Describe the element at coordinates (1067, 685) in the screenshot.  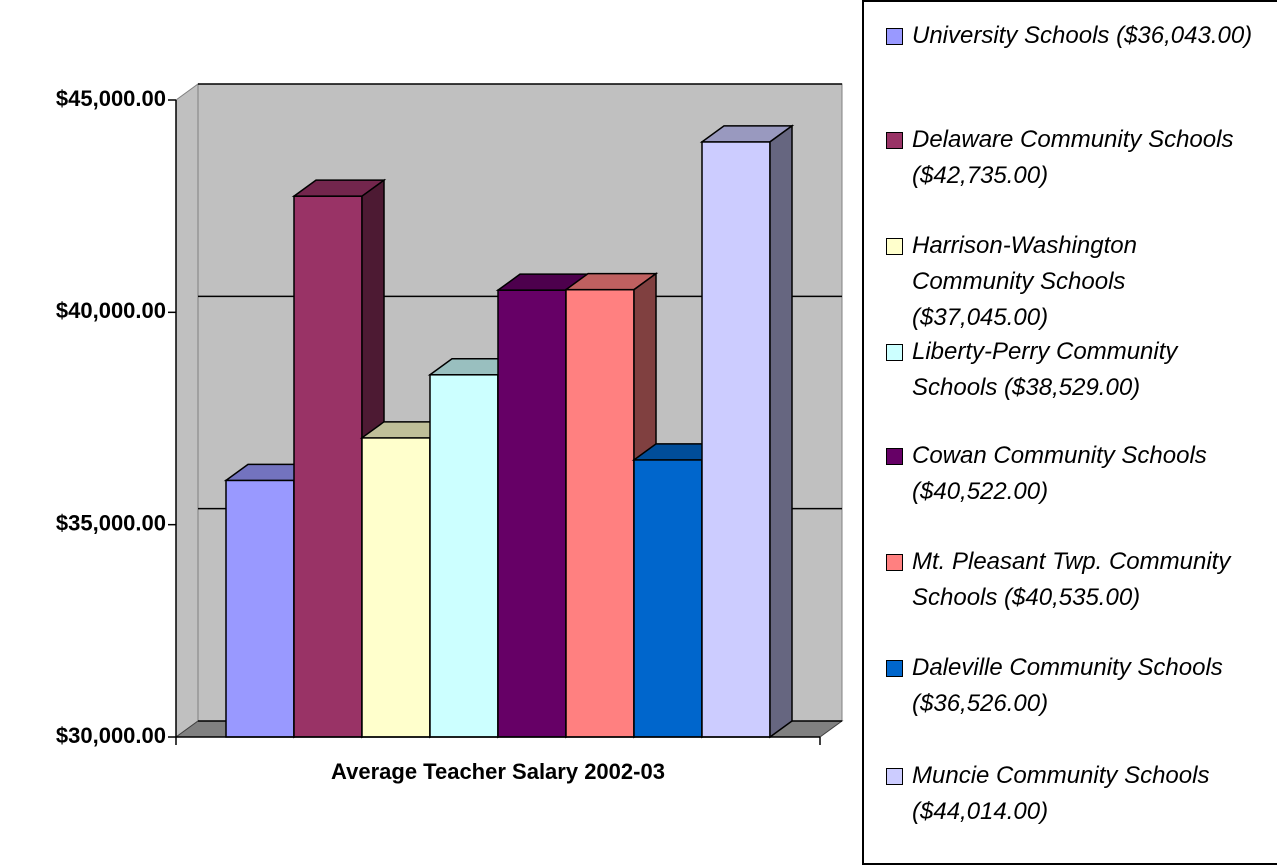
I see `legend-label: Daleville Community Schools ($36,526.00)` at that location.